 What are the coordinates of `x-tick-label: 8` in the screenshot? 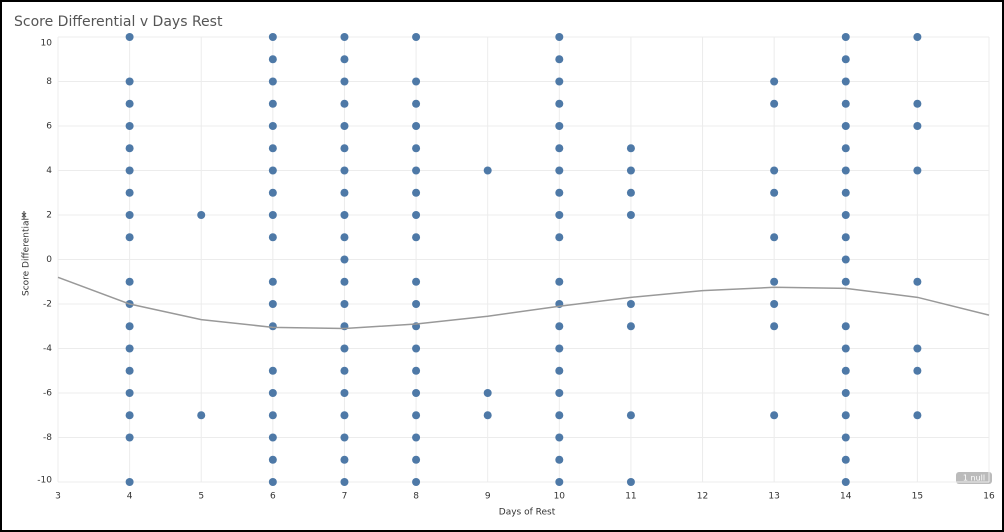 It's located at (416, 497).